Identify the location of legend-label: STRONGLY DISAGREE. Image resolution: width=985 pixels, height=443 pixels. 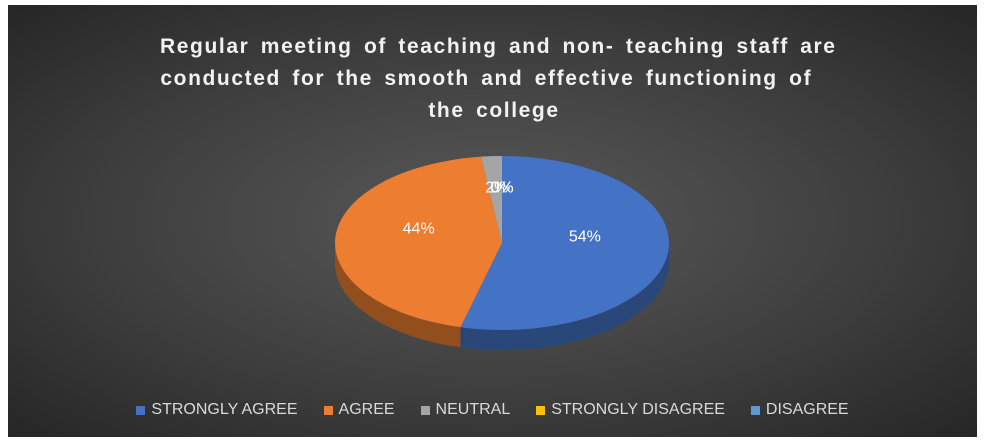
(638, 409).